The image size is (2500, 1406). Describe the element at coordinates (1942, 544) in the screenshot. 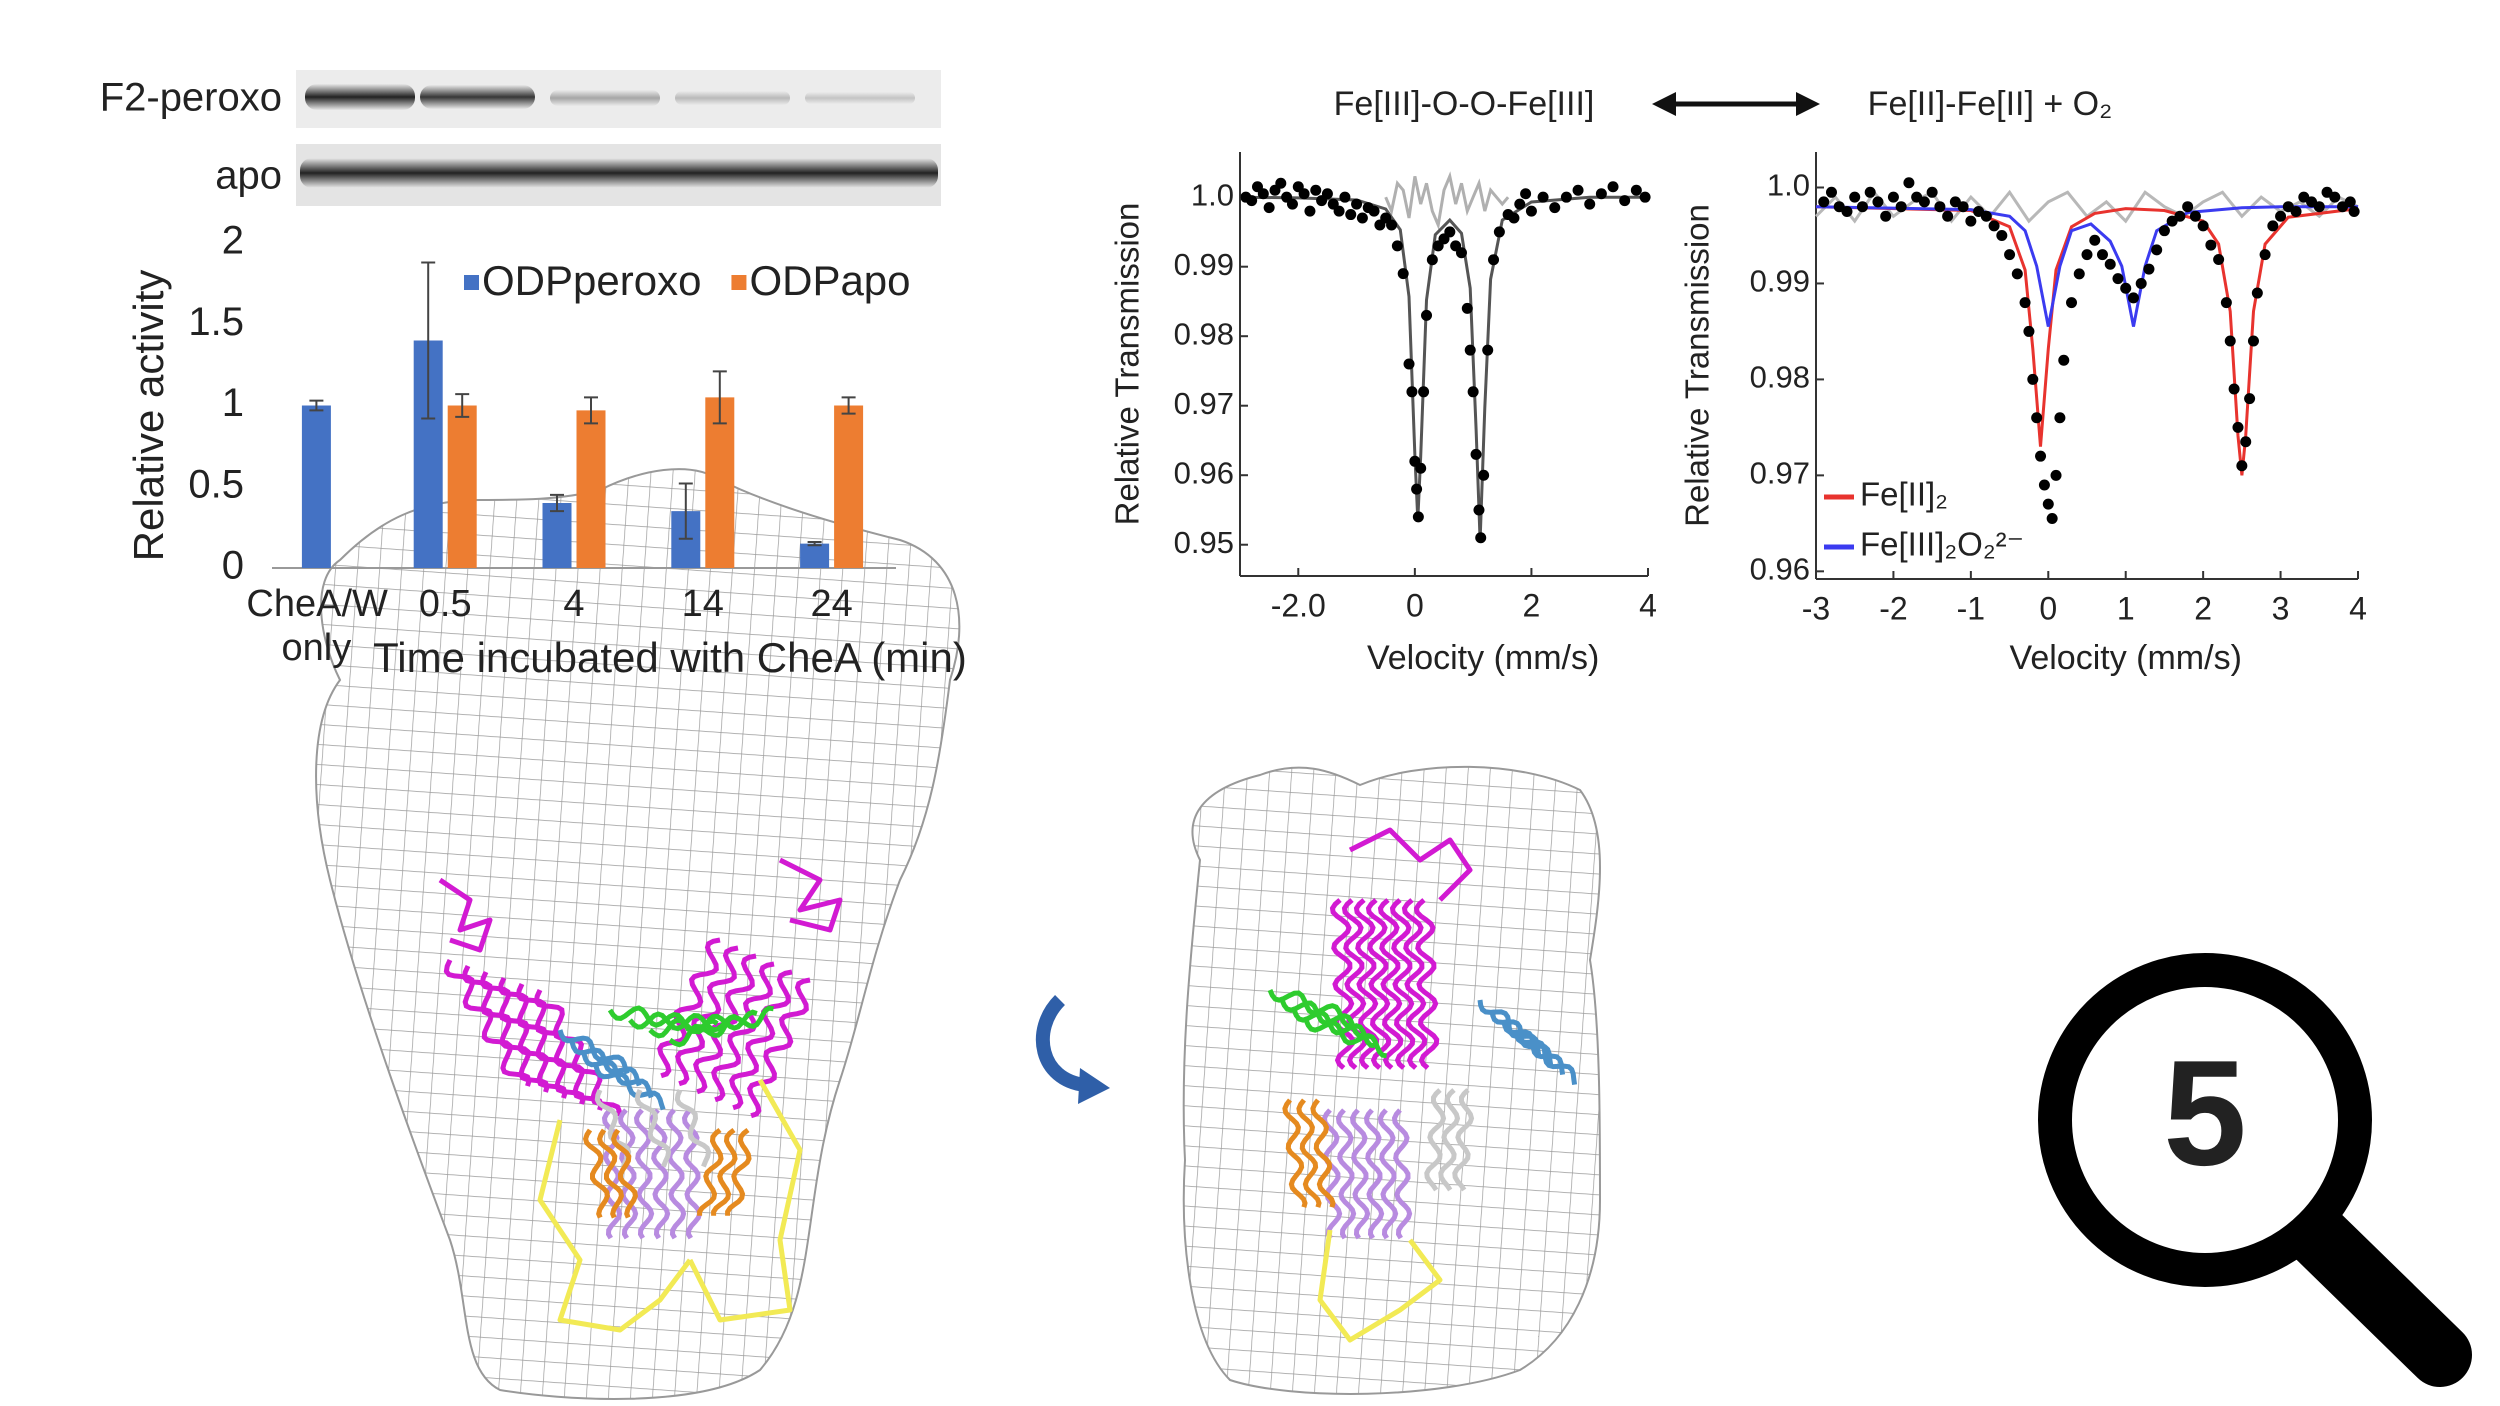

I see `legend-label: Fe[III]₂O₂²⁻` at that location.